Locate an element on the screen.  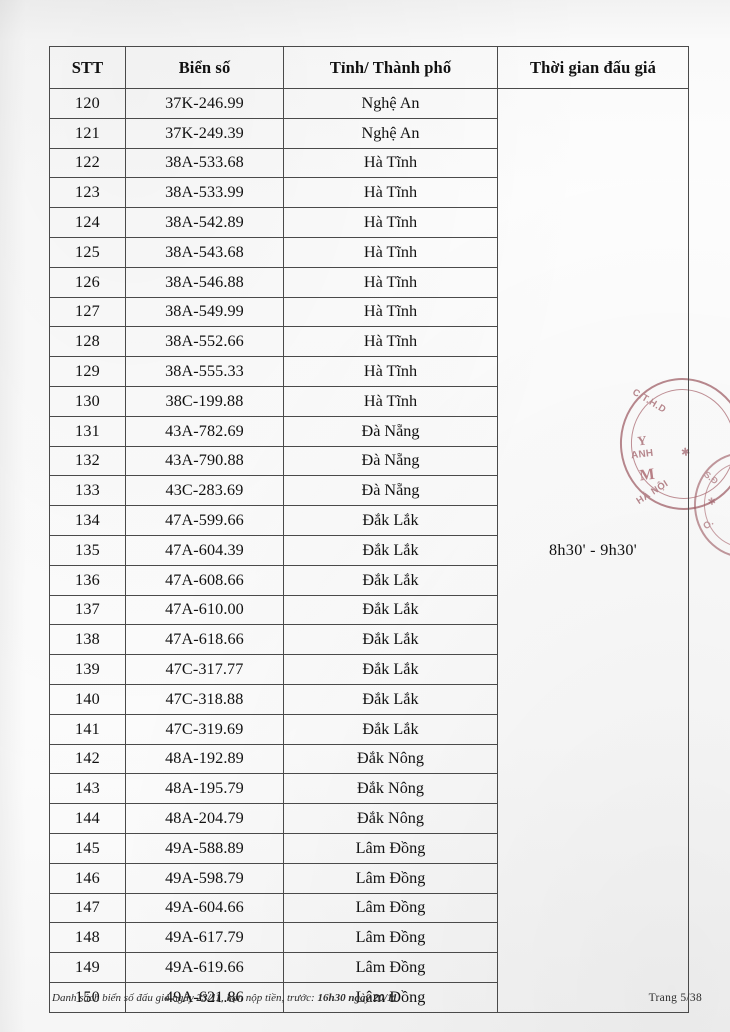
table-row: 123 38A-533.99 Hà Tĩnh is located at coordinates (369, 193).